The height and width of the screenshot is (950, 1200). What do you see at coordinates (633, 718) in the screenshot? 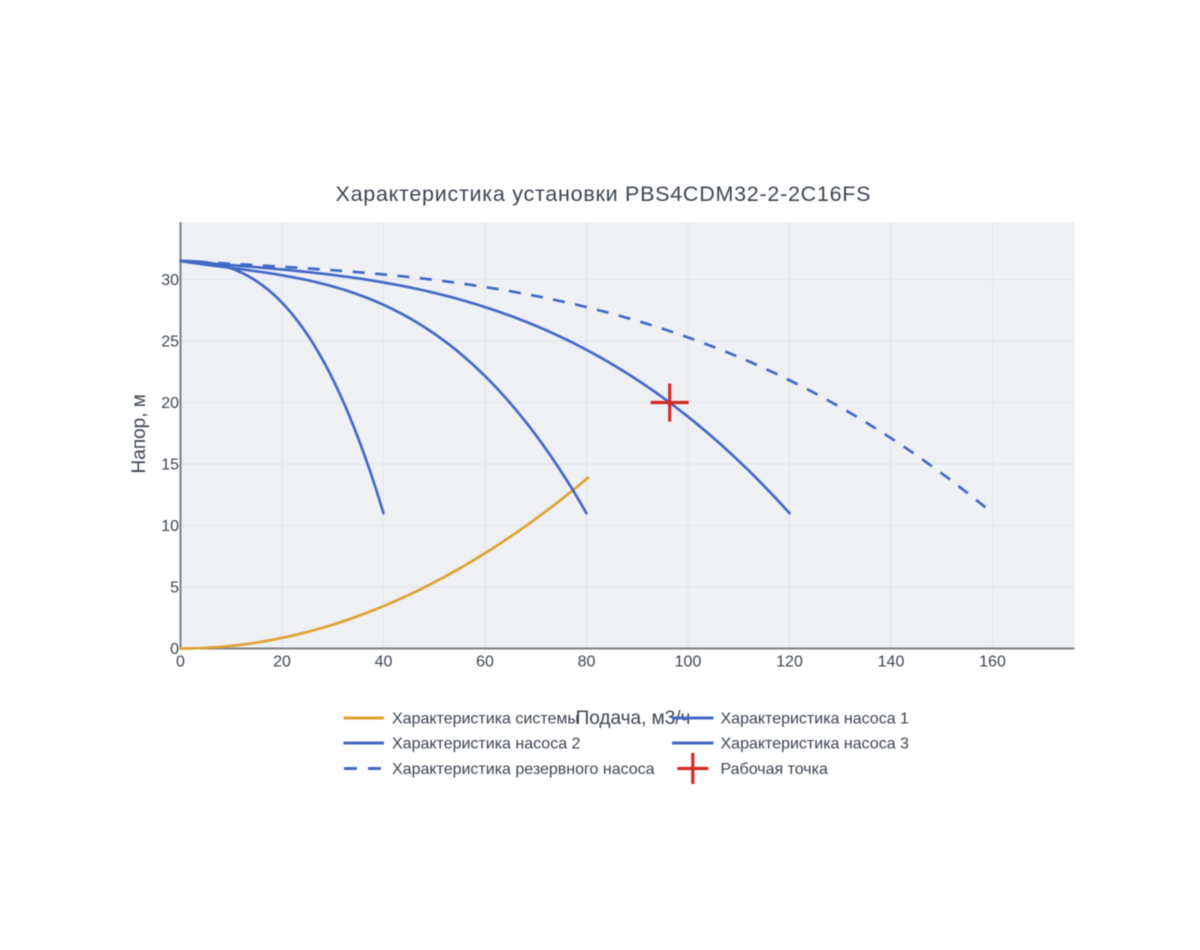
I see `svg-text: Подача, м3/ч` at bounding box center [633, 718].